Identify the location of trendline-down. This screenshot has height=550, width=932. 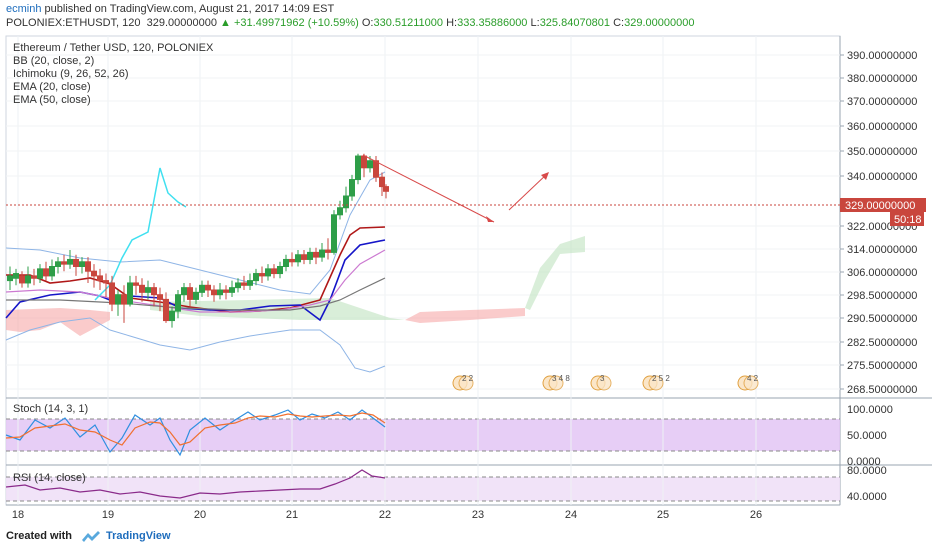
(428, 188).